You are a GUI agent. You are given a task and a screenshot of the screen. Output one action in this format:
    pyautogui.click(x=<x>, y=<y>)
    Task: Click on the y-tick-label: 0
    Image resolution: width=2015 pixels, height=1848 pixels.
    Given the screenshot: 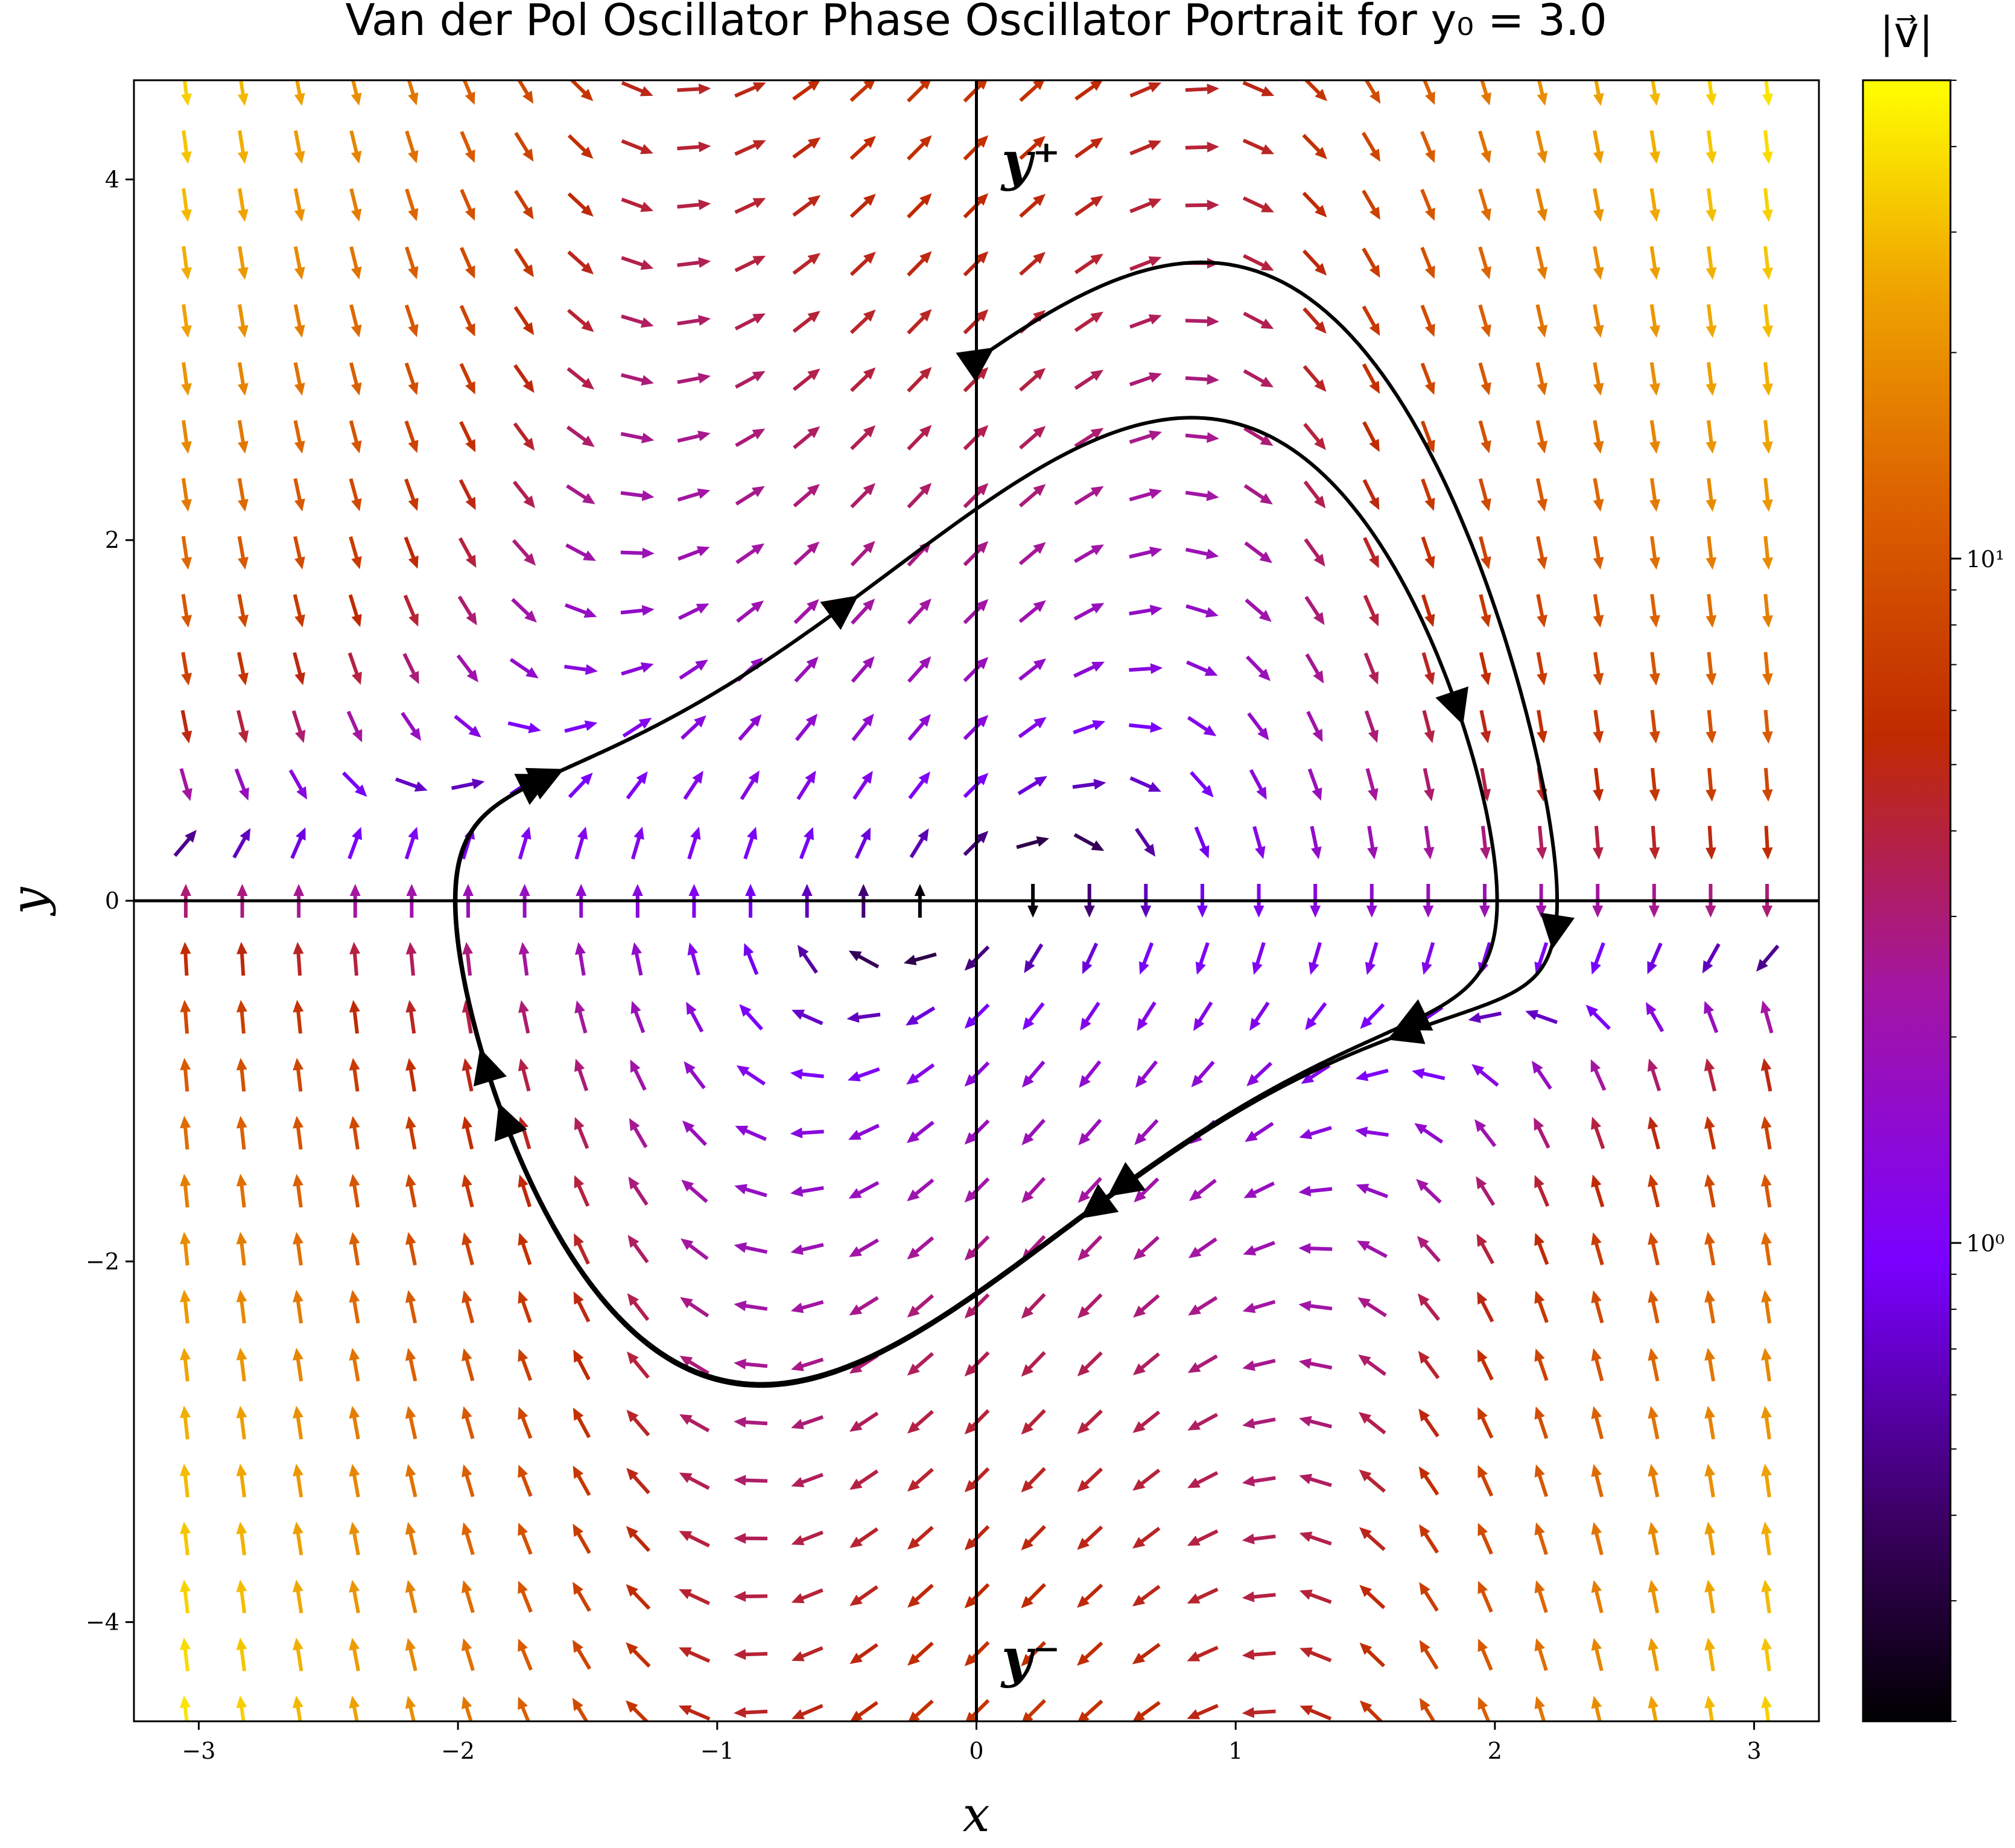 What is the action you would take?
    pyautogui.click(x=112, y=900)
    